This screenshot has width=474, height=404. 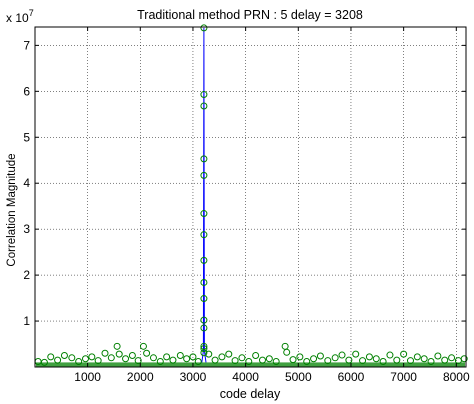 I want to click on x-tick-label: 7000, so click(x=403, y=377).